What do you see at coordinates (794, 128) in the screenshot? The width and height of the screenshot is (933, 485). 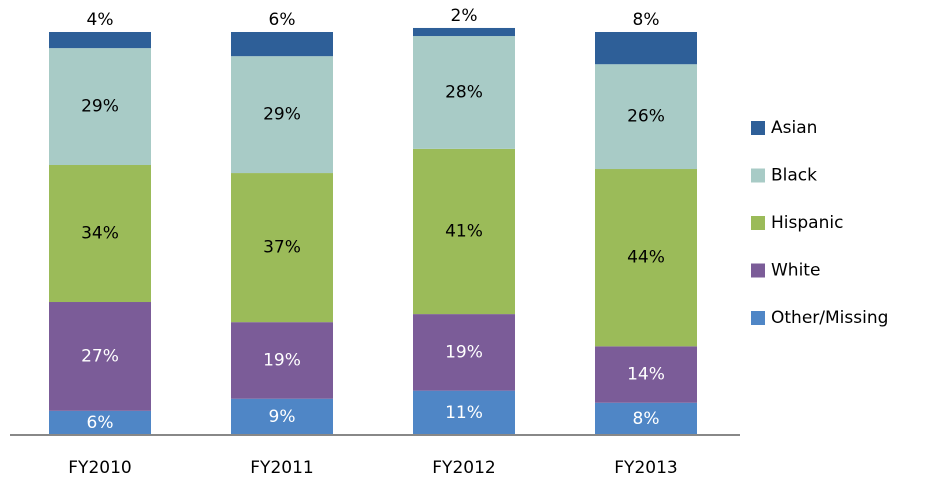 I see `legend-label: Asian` at bounding box center [794, 128].